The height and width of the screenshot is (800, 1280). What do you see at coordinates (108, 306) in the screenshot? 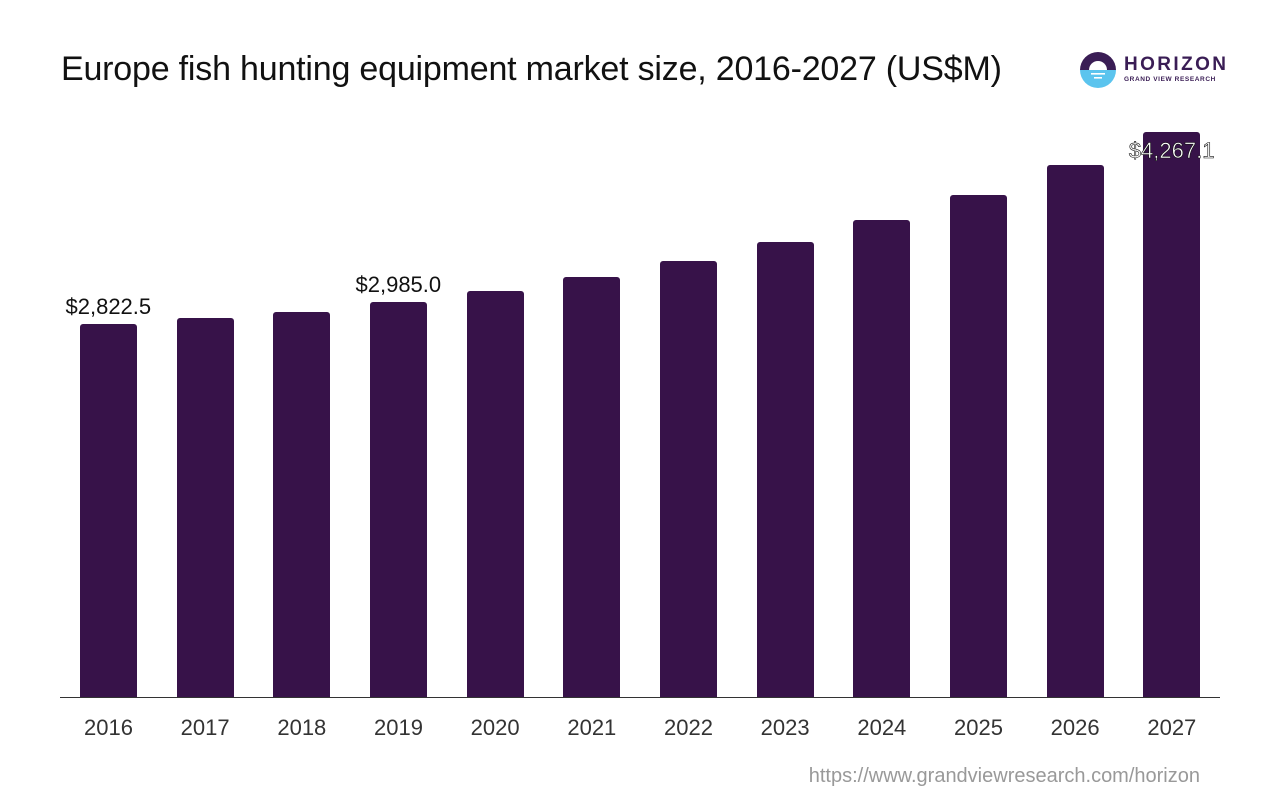
I see `data-label-2016: $2,822.5` at bounding box center [108, 306].